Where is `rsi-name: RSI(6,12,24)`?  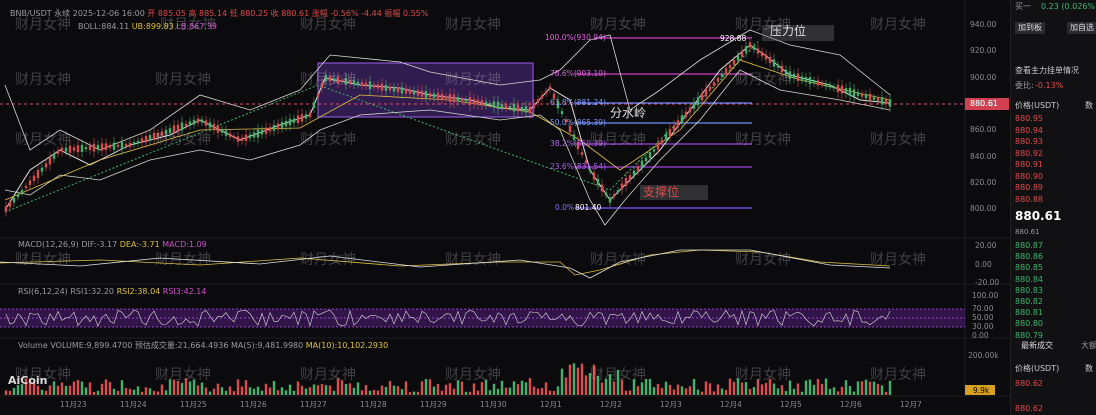 rsi-name: RSI(6,12,24) is located at coordinates (43, 291).